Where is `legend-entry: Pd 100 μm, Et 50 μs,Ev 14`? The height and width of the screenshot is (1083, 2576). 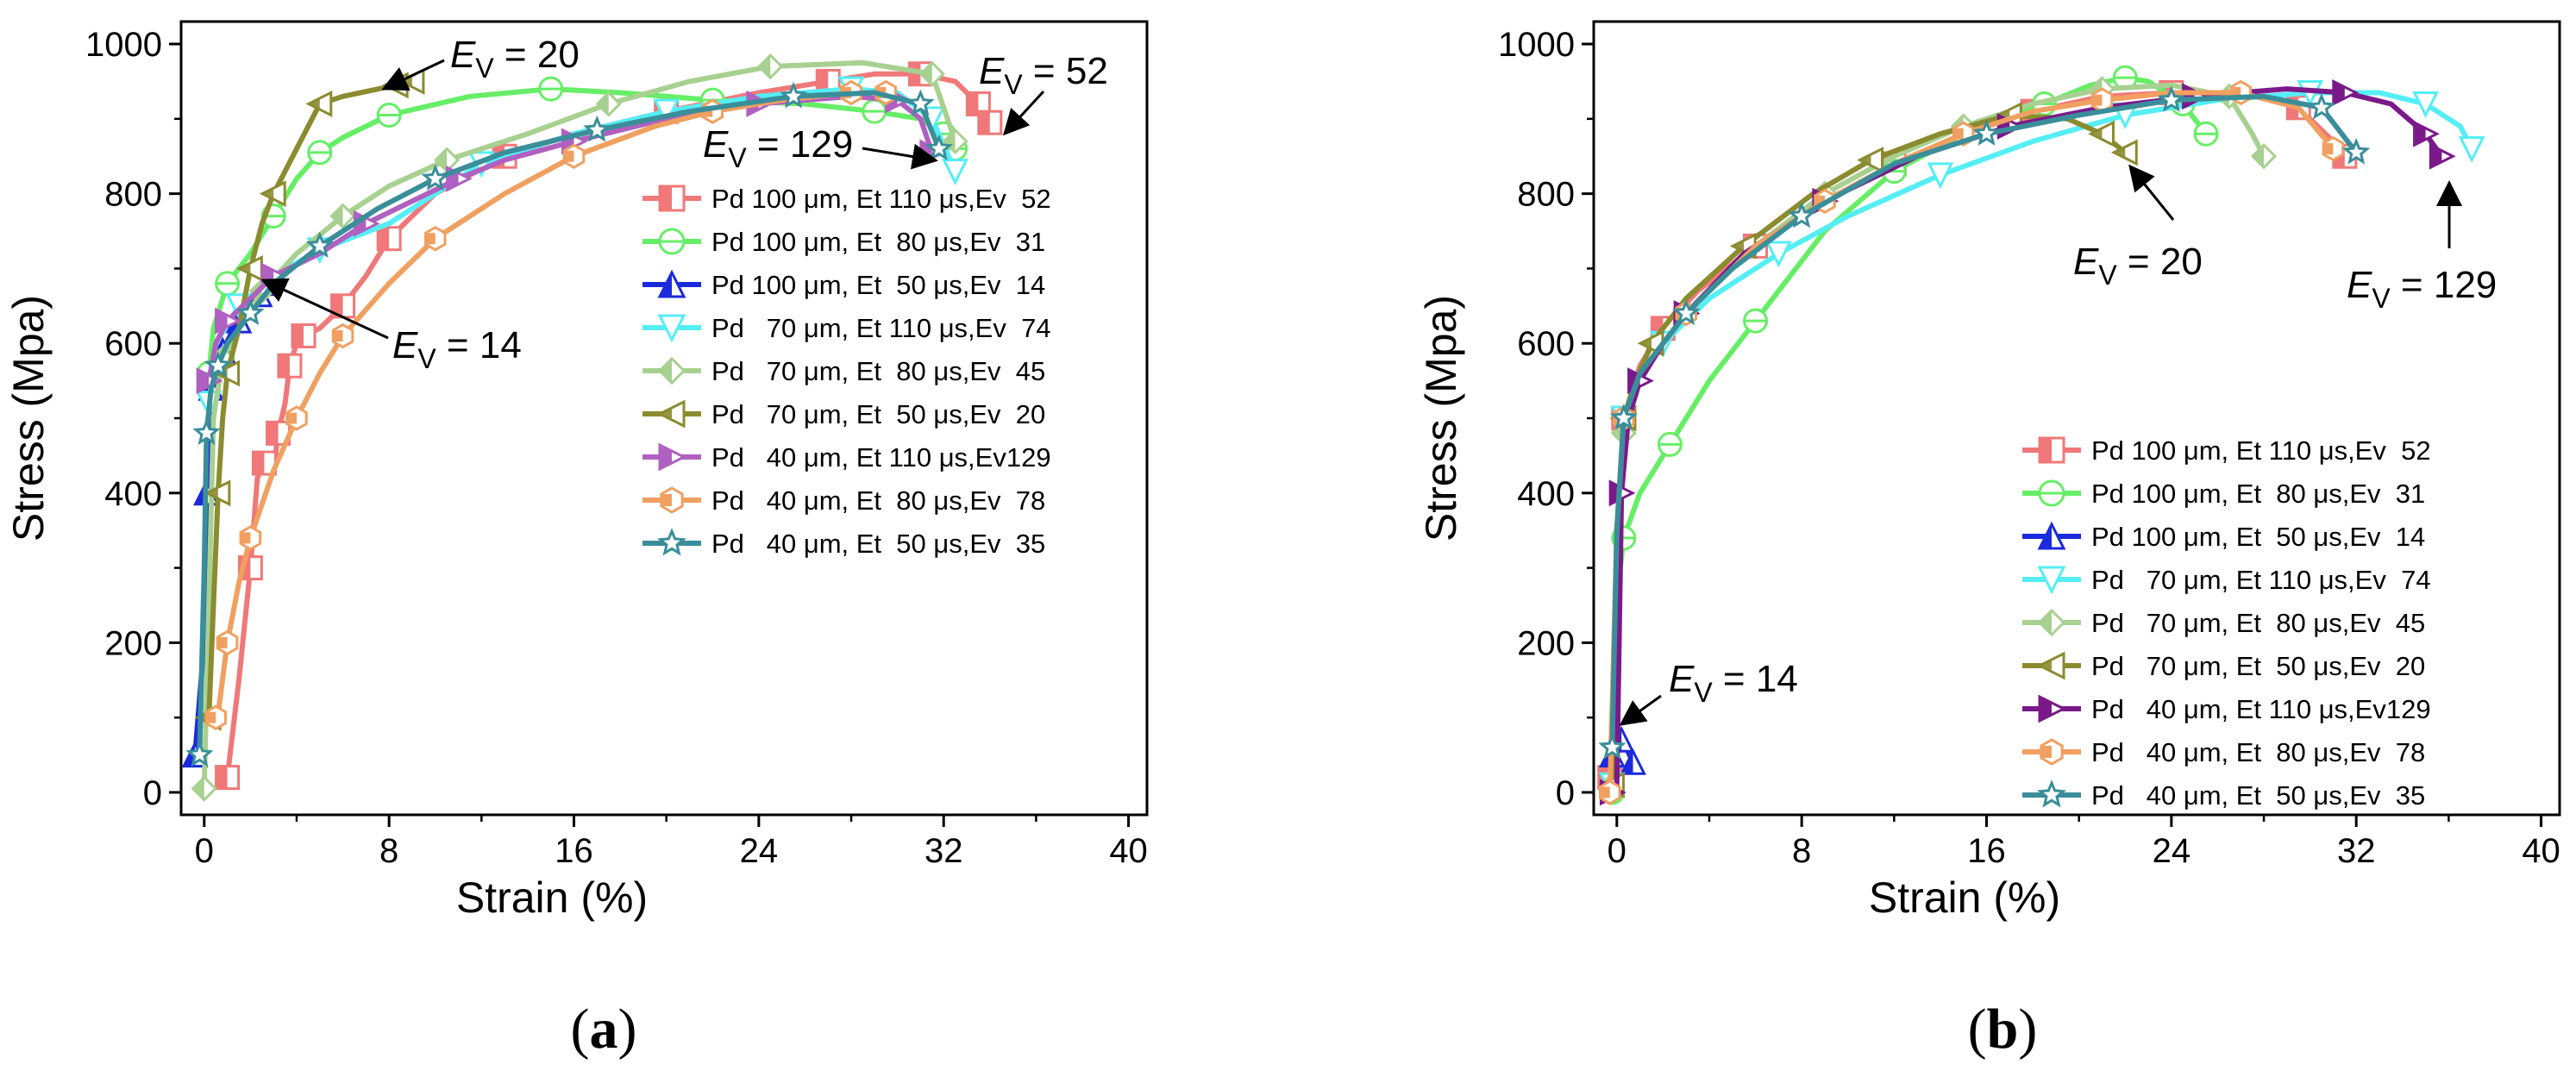 legend-entry: Pd 100 μm, Et 50 μs,Ev 14 is located at coordinates (2223, 536).